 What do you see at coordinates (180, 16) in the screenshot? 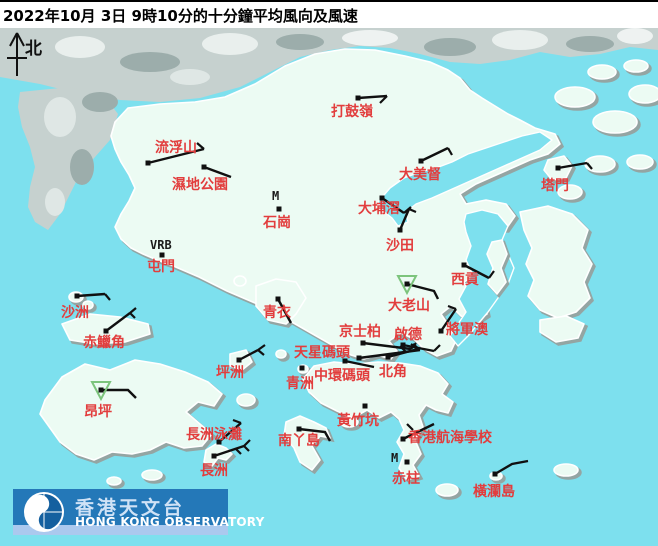
I see `map-title: 2022年10月 3日 9時10分的十分鐘平均風向及風速` at bounding box center [180, 16].